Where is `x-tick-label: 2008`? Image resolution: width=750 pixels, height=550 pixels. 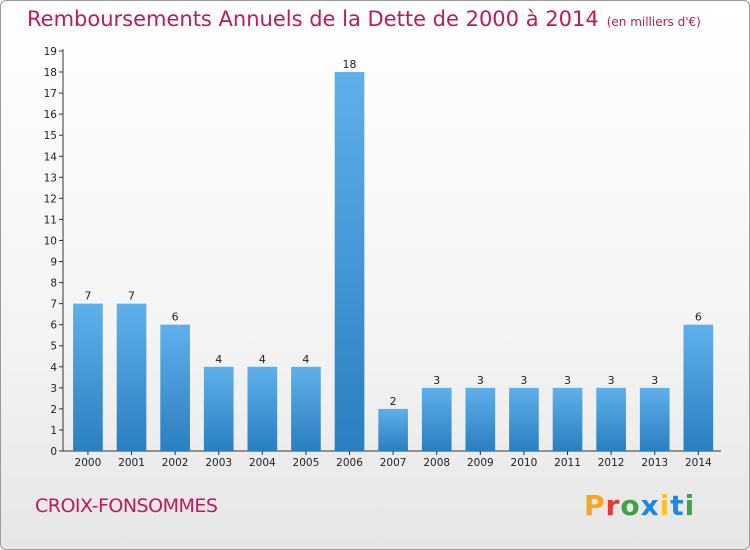 x-tick-label: 2008 is located at coordinates (436, 463).